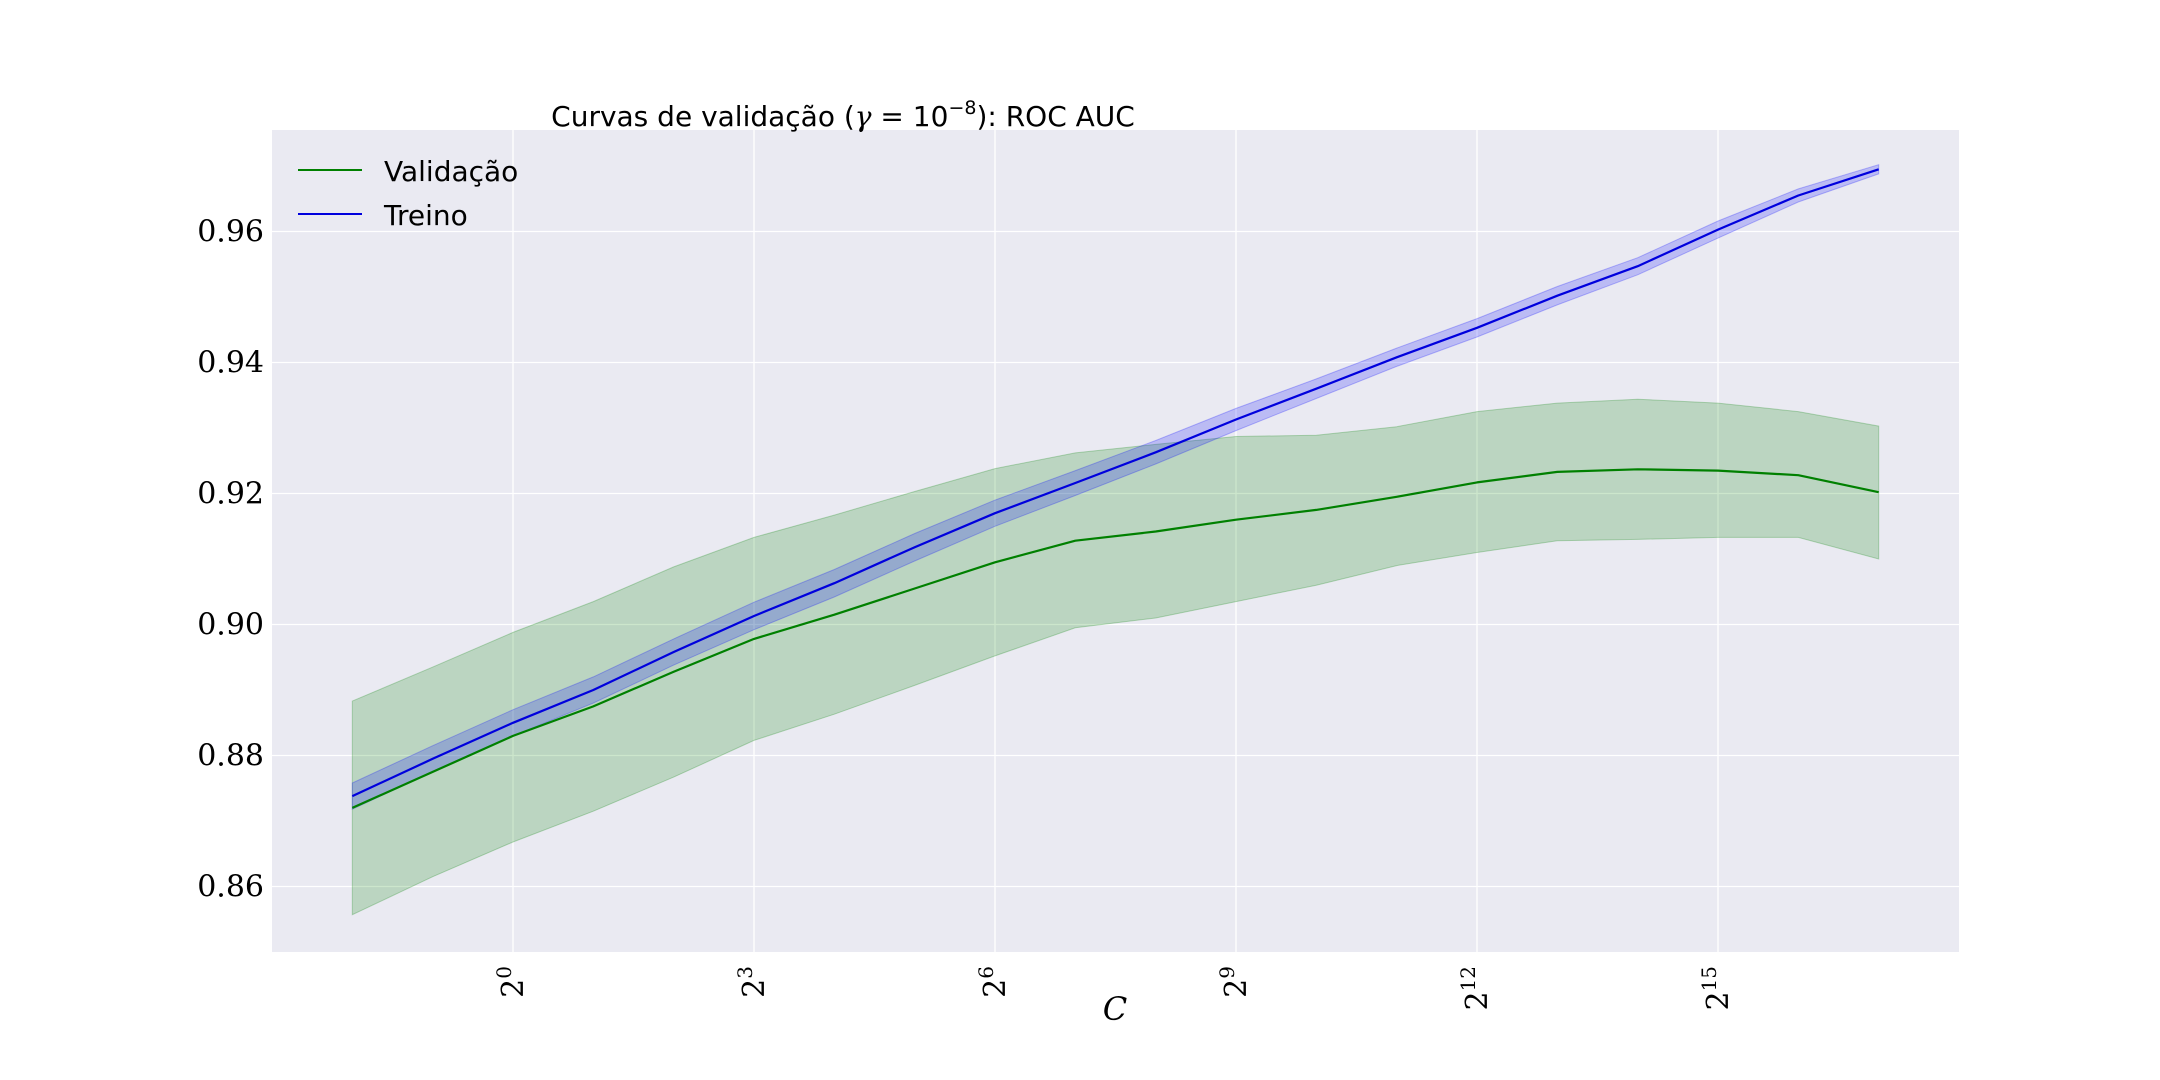  What do you see at coordinates (230, 494) in the screenshot?
I see `y-tick-label: 0.92` at bounding box center [230, 494].